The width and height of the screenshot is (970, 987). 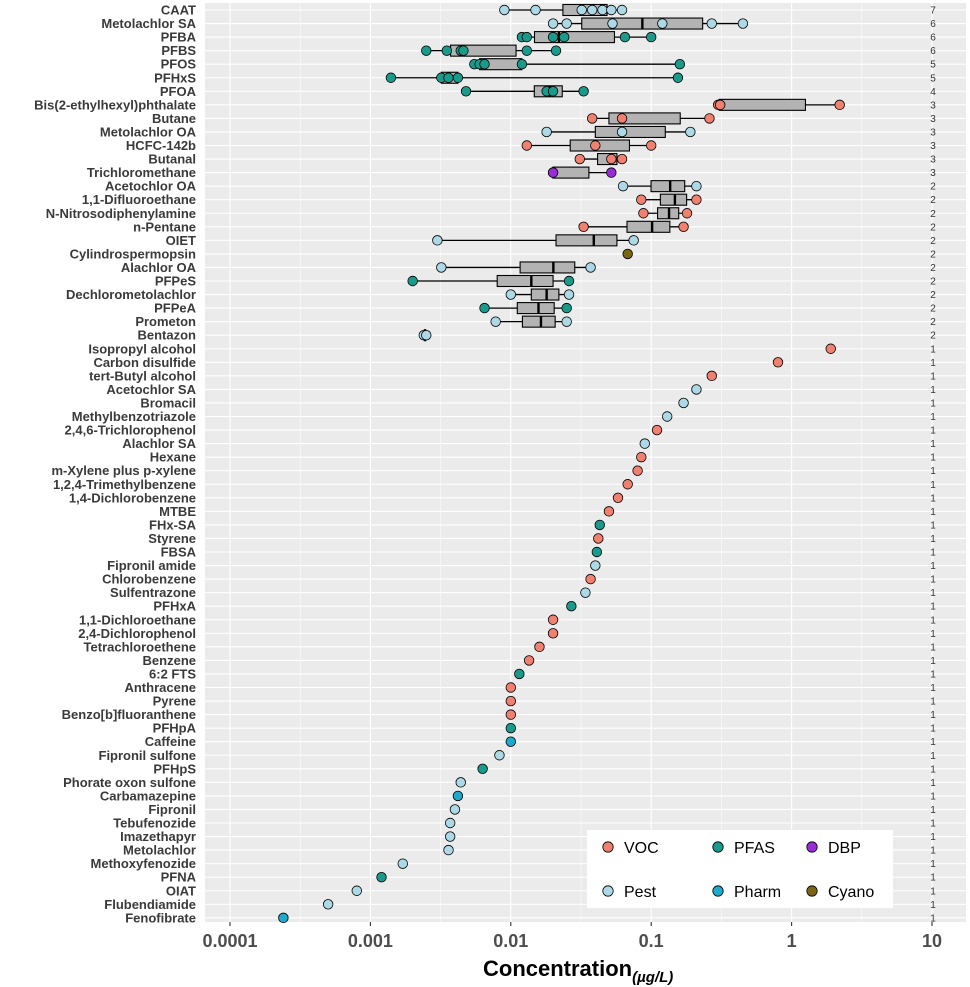 What do you see at coordinates (159, 850) in the screenshot?
I see `compound-label: Metolachlor` at bounding box center [159, 850].